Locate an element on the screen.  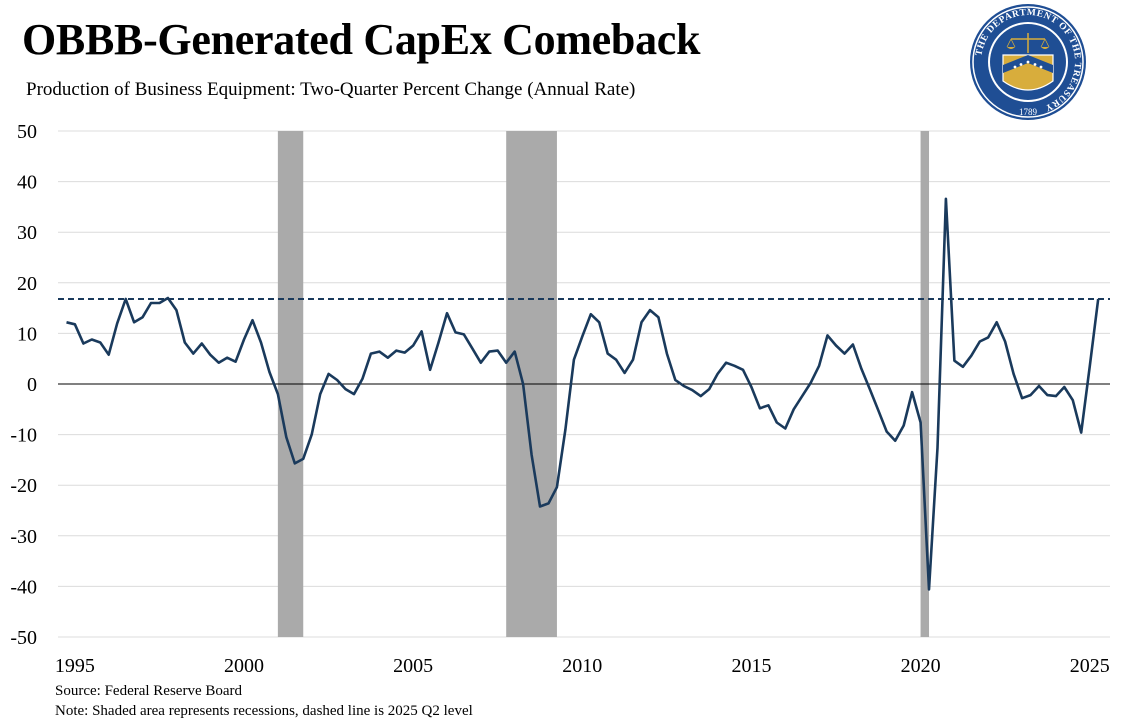
x-axis-ticks: 1995 2000 2005 2010 2015 2020 2025 is located at coordinates (582, 666).